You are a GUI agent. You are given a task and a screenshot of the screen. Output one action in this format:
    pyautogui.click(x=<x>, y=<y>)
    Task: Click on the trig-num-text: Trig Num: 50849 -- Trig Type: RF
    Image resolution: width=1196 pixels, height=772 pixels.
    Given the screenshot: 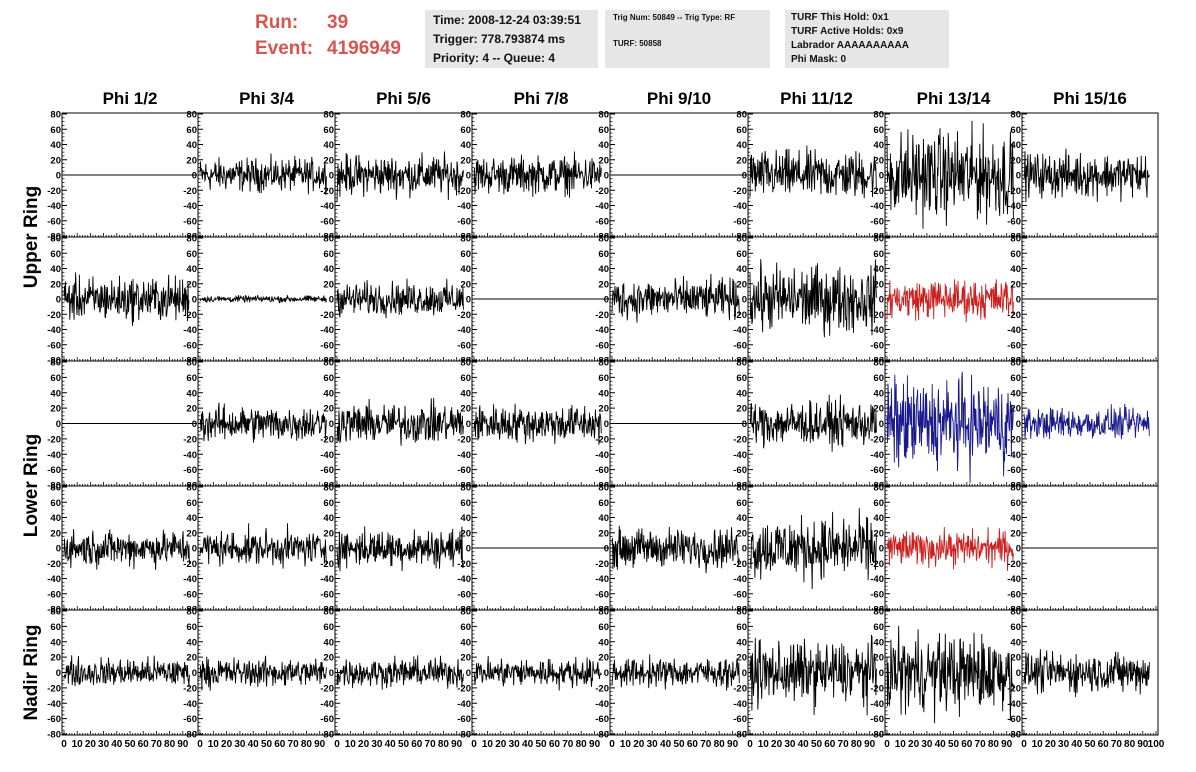 What is the action you would take?
    pyautogui.click(x=674, y=17)
    